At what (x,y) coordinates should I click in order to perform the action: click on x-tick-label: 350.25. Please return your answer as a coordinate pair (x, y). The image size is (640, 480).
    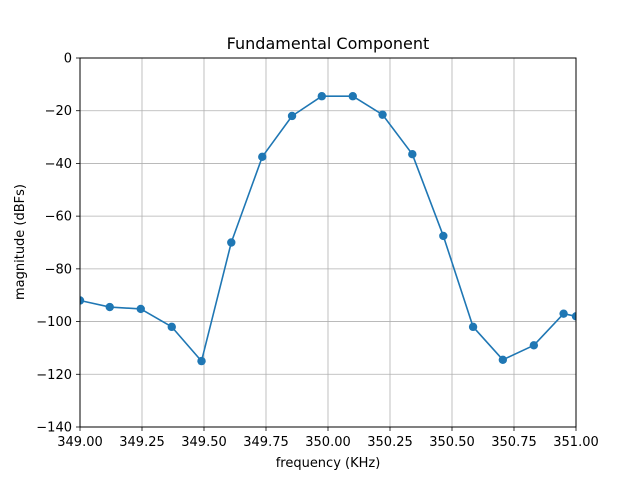
    Looking at the image, I should click on (390, 442).